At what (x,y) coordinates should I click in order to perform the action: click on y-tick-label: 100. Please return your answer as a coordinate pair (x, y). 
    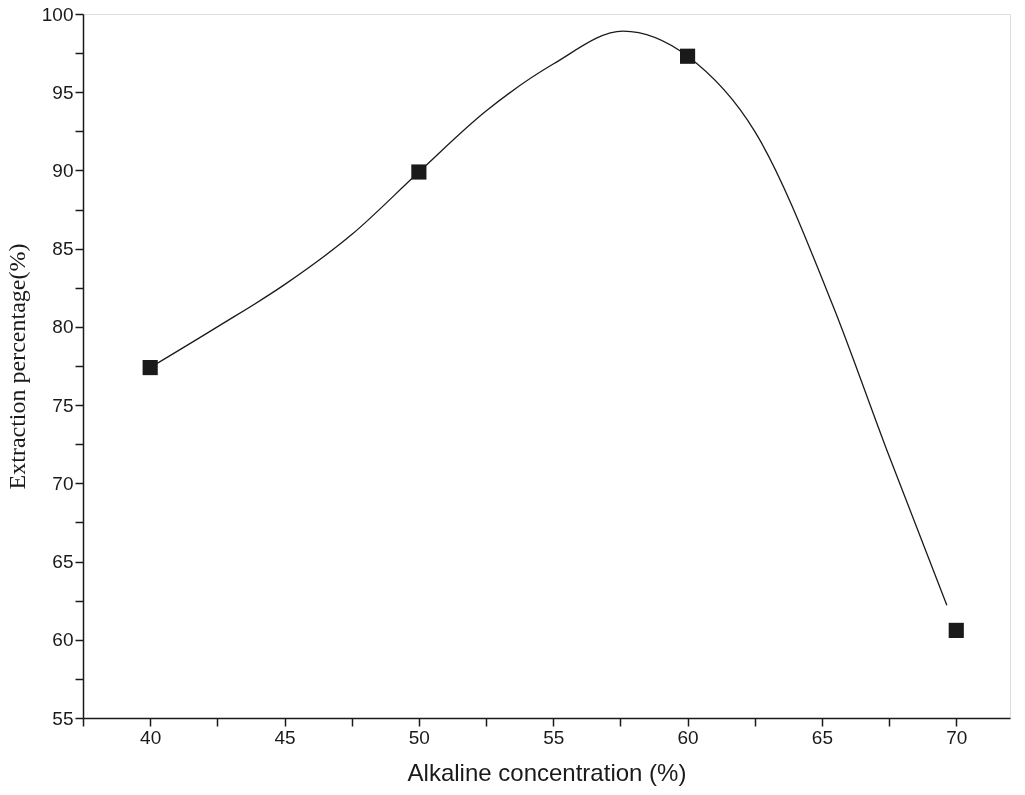
    Looking at the image, I should click on (57, 14).